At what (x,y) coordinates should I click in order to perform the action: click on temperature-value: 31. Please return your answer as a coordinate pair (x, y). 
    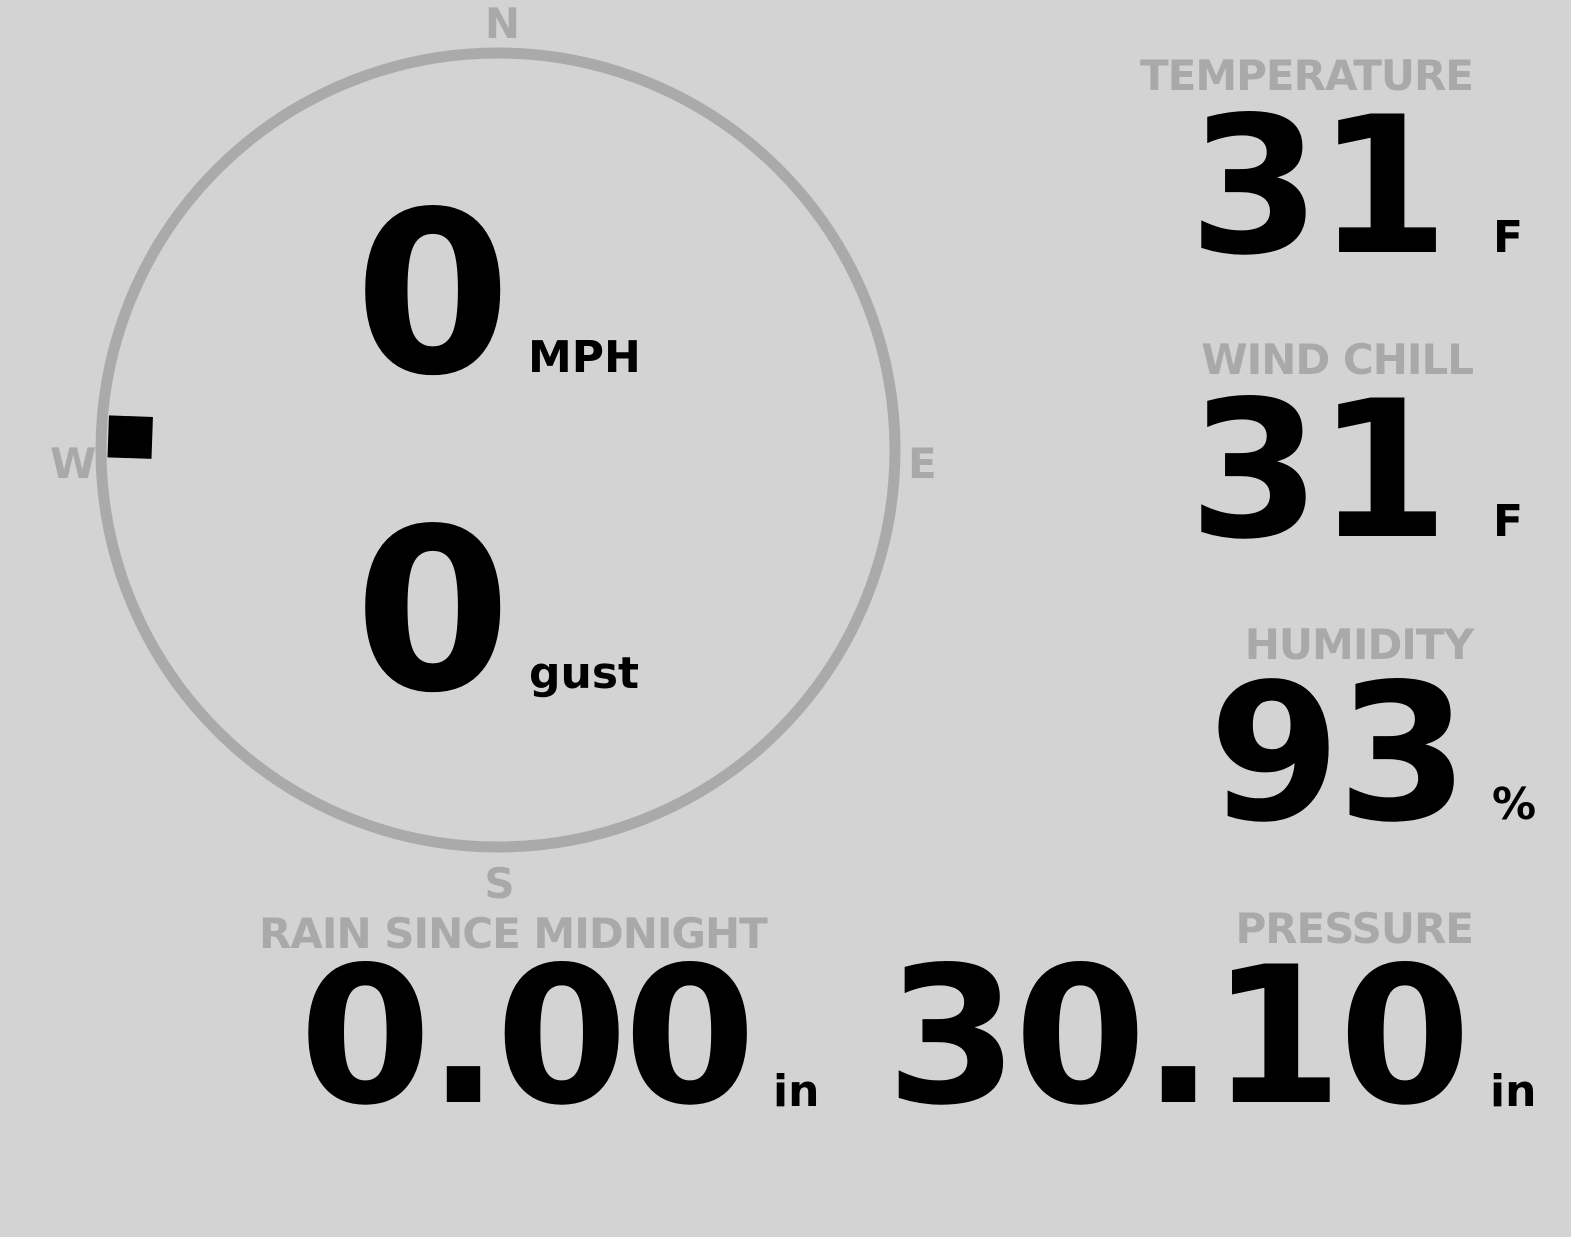
    Looking at the image, I should click on (1318, 186).